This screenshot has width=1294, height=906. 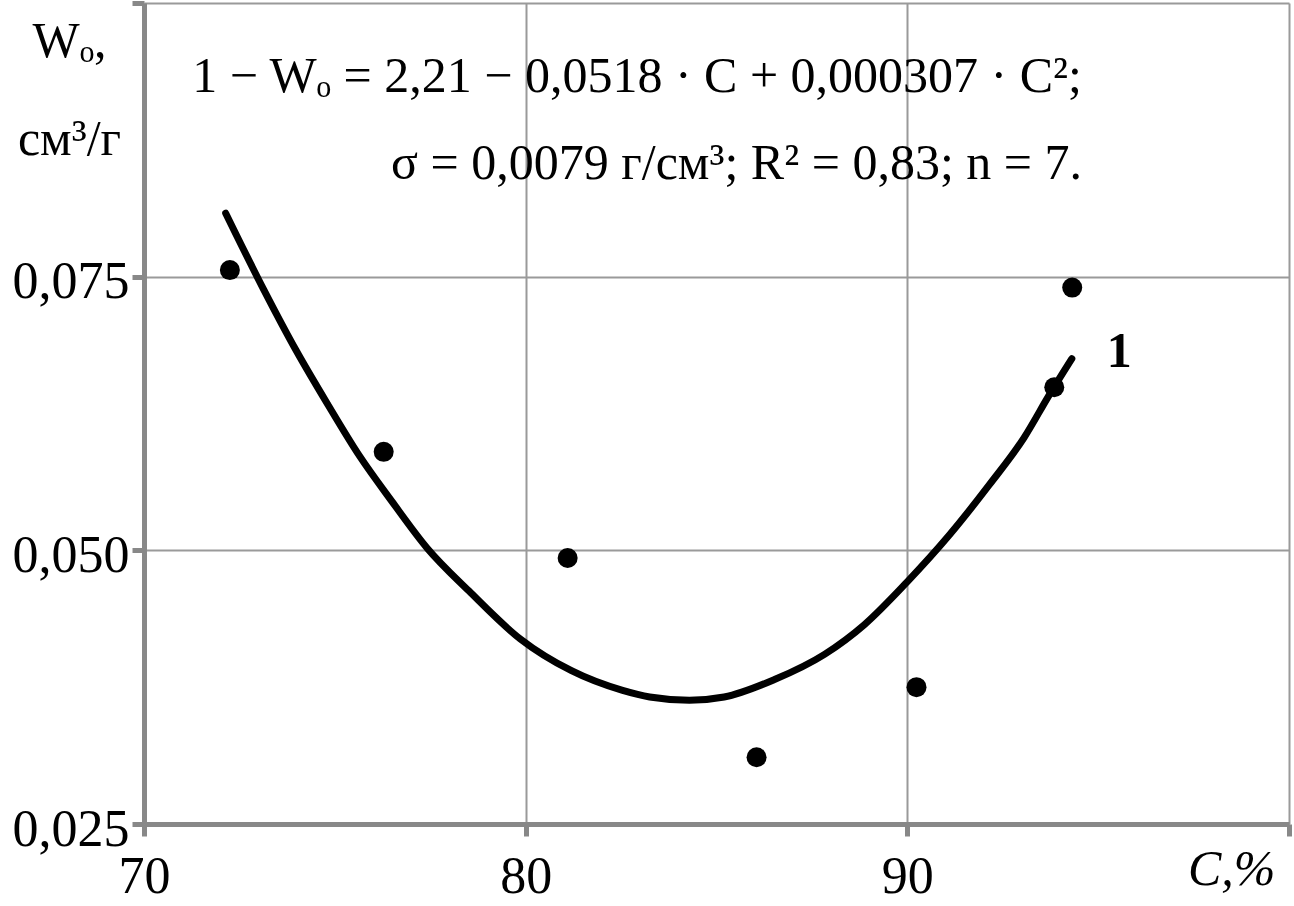 What do you see at coordinates (736, 162) in the screenshot?
I see `annotation: σ = 0,0079 г/см³; R² = 0,83; n = 7.` at bounding box center [736, 162].